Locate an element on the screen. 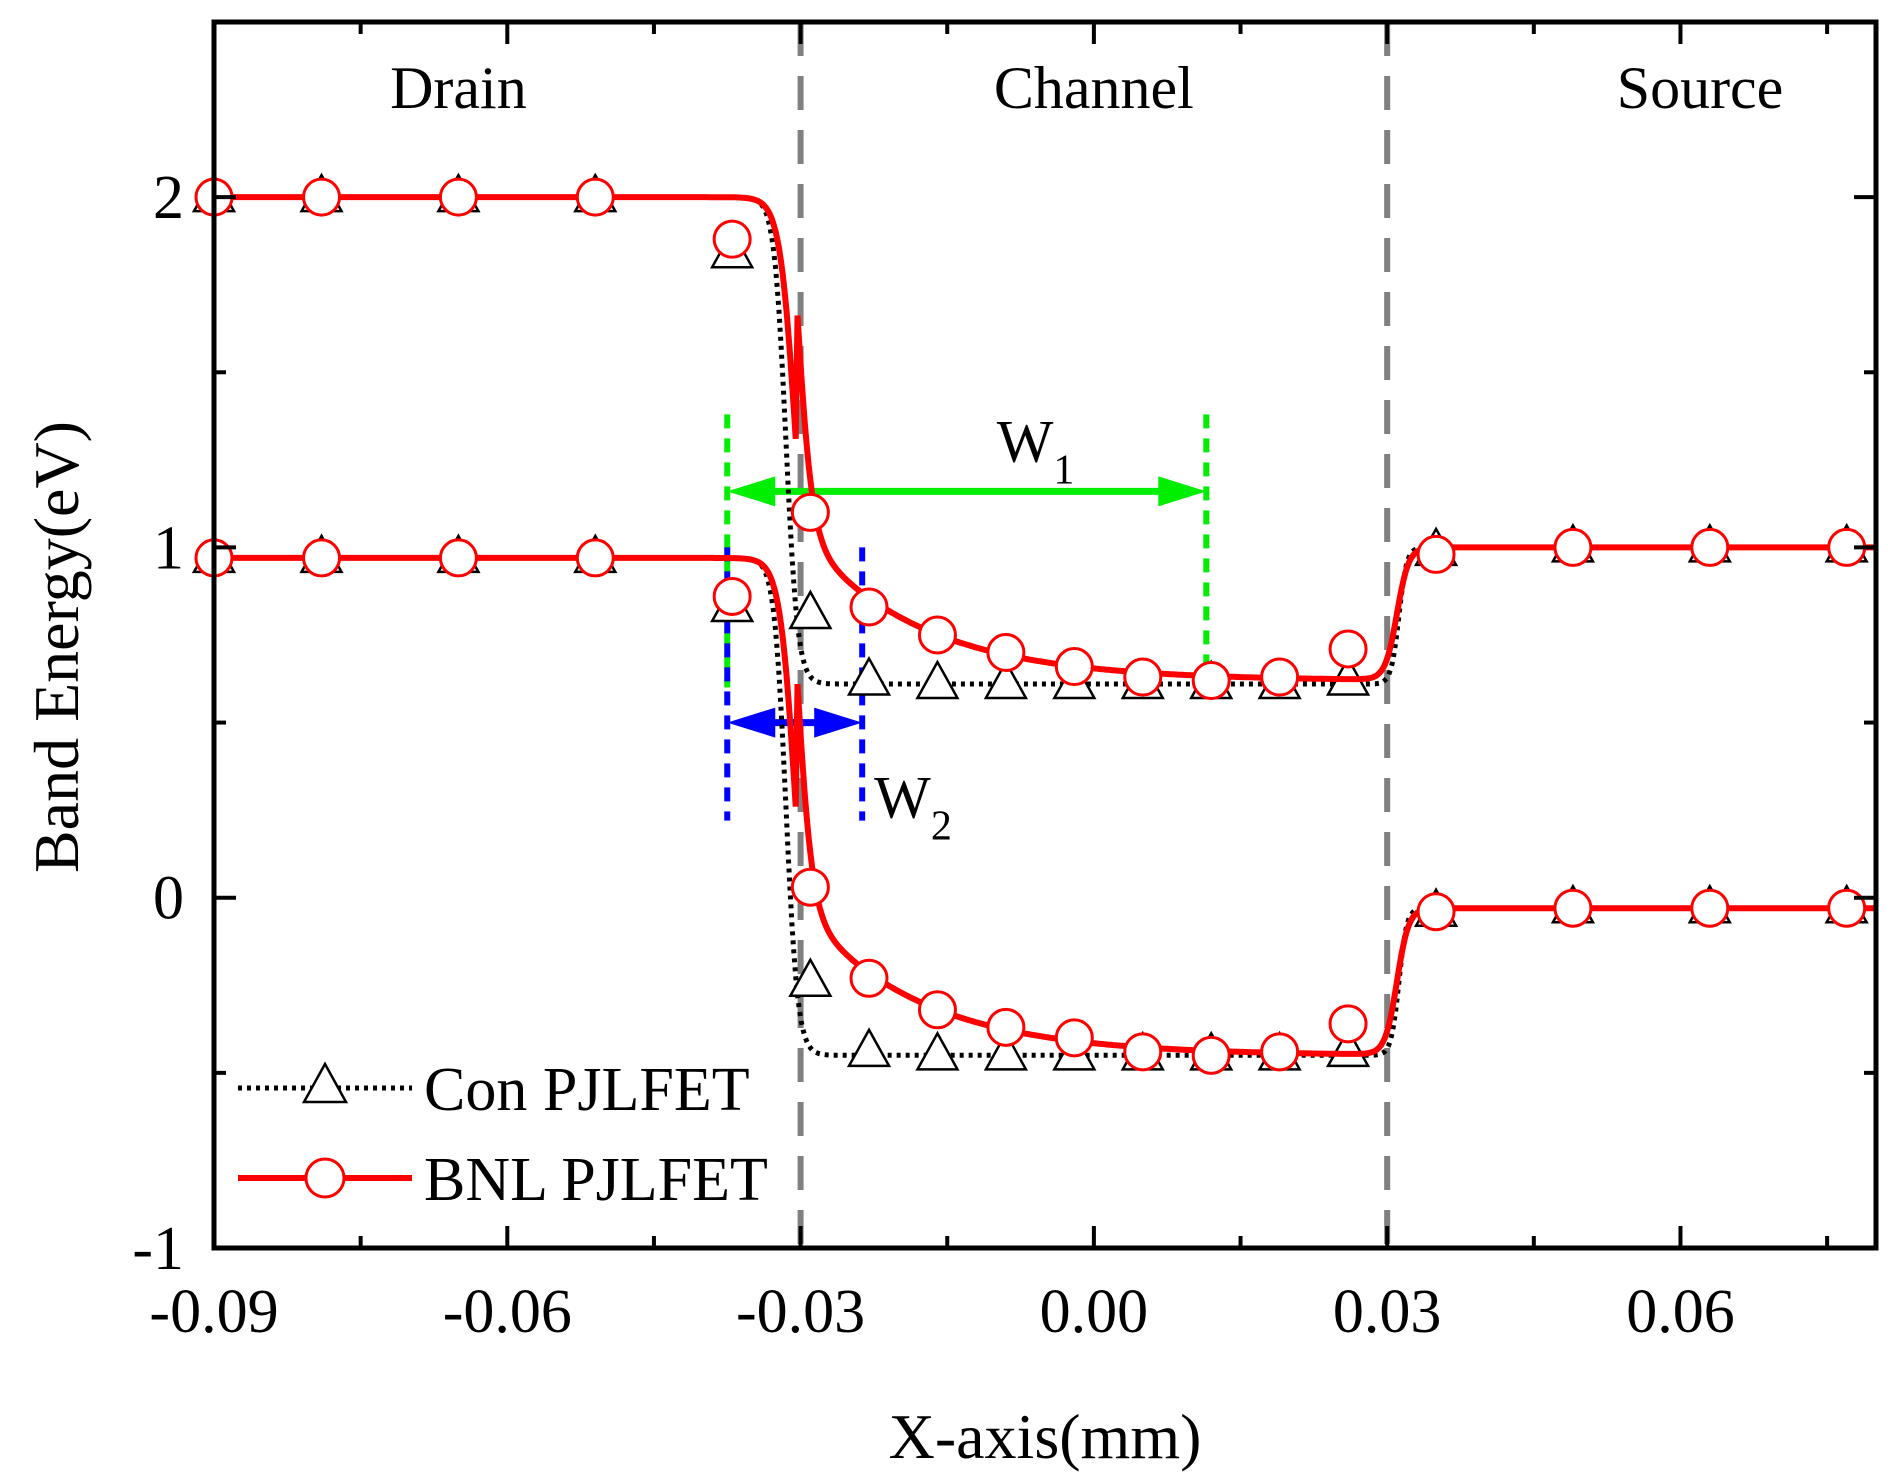 The width and height of the screenshot is (1888, 1484). w2-arrowhead-left is located at coordinates (751, 722).